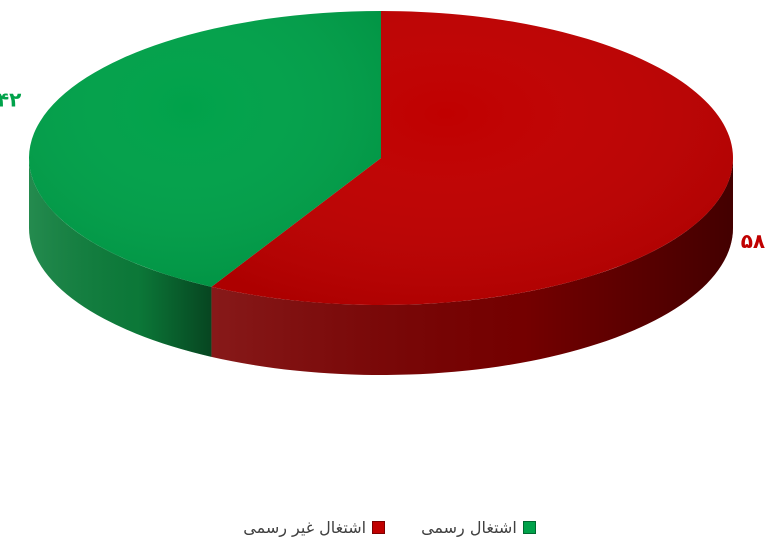 The width and height of the screenshot is (779, 551). What do you see at coordinates (753, 241) in the screenshot?
I see `data-label-1: ۵۸` at bounding box center [753, 241].